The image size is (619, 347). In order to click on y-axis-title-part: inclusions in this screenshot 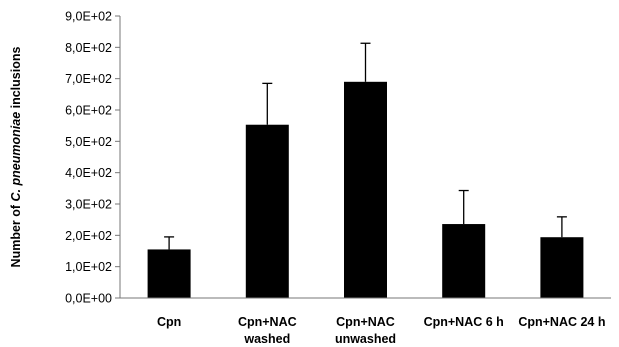, I will do `click(16, 79)`.